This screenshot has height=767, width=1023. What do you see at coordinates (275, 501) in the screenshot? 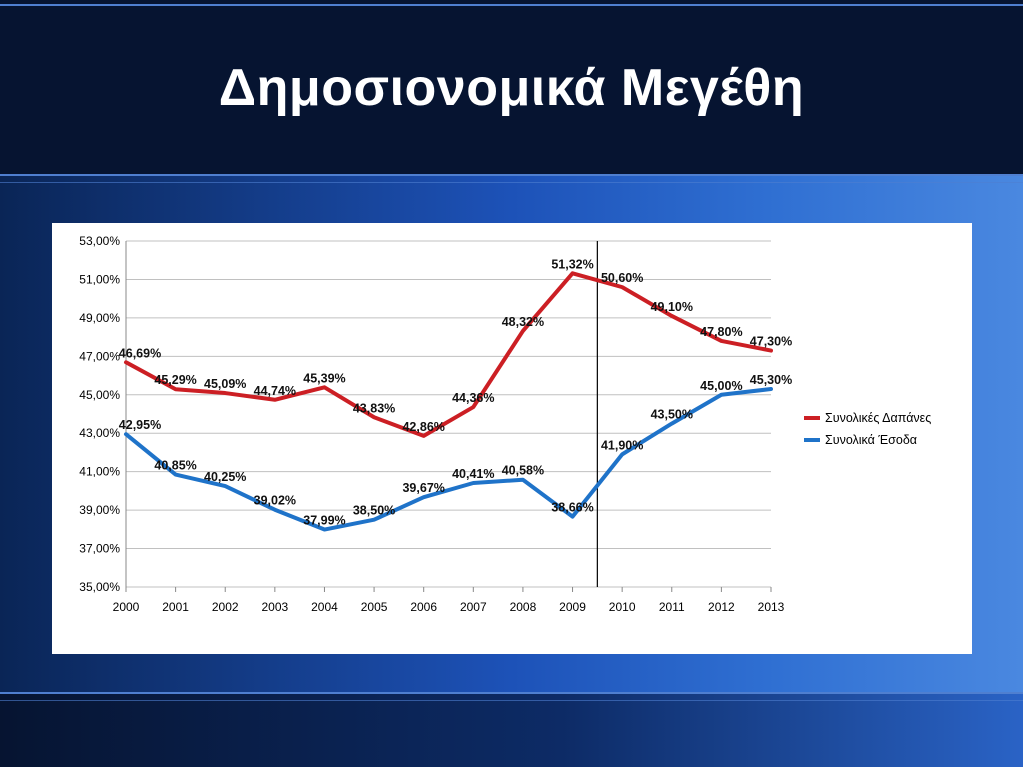
I see `revenue-data-label: 39,02%` at bounding box center [275, 501].